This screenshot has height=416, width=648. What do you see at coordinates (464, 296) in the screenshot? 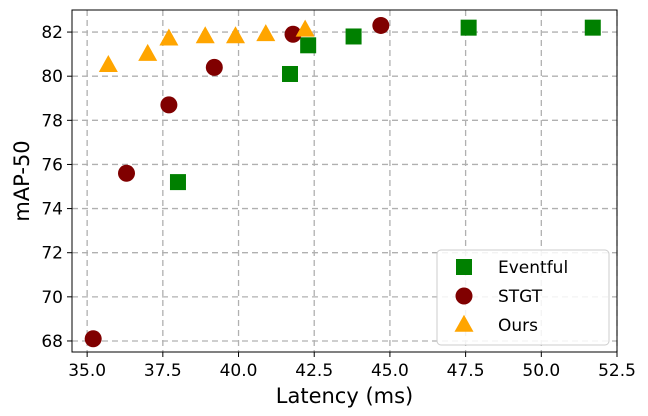
I see `legend-marker-stgt` at bounding box center [464, 296].